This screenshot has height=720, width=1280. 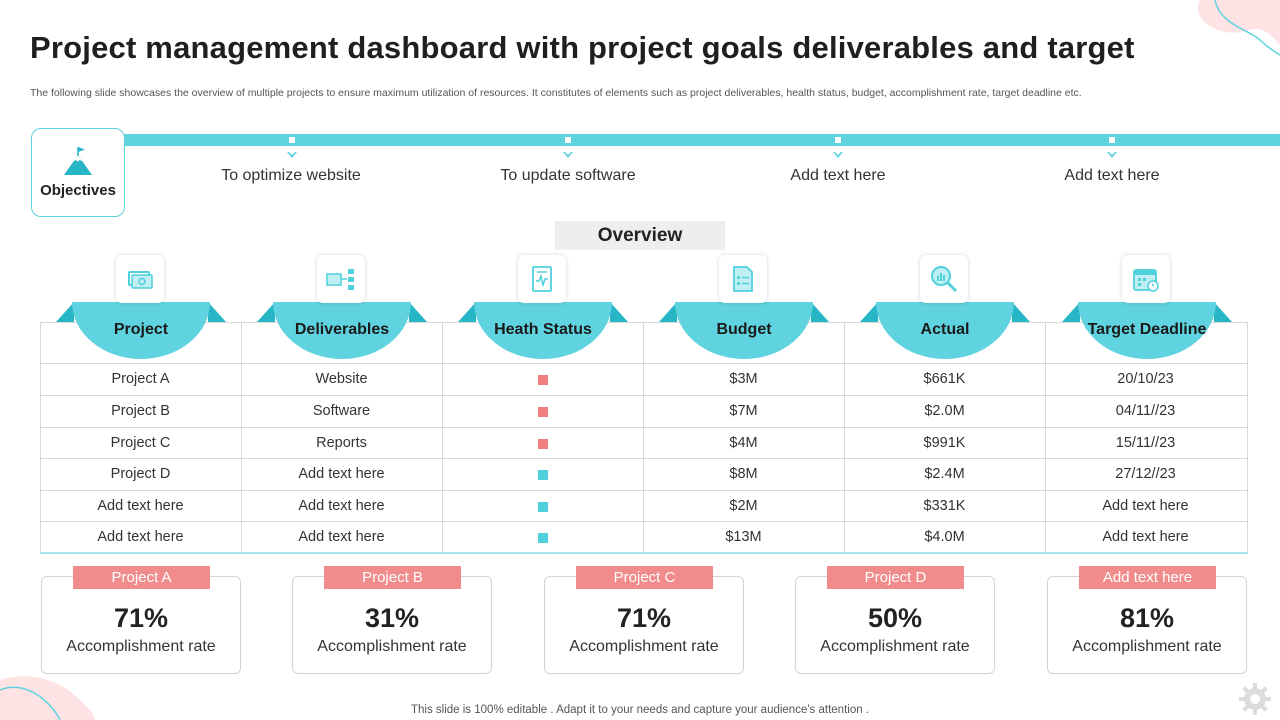 What do you see at coordinates (944, 279) in the screenshot?
I see `analysis-magnifier-icon` at bounding box center [944, 279].